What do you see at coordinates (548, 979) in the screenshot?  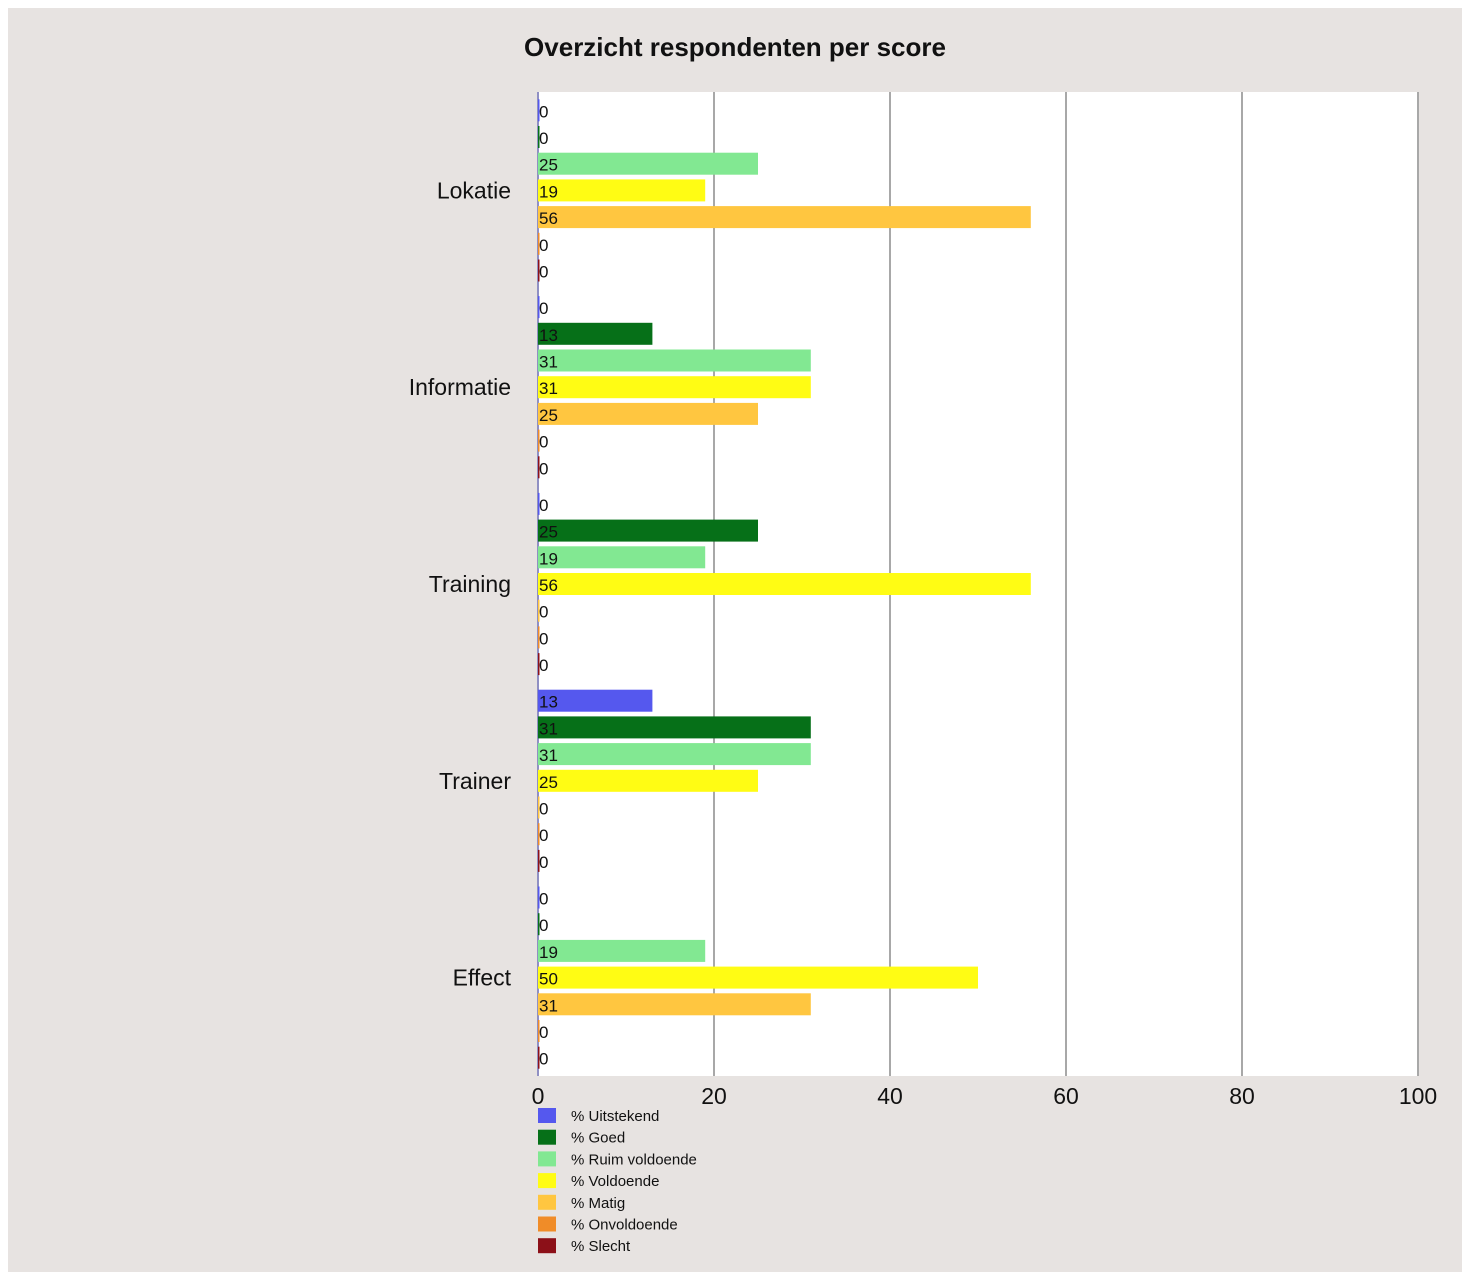 I see `bar-value-label: 50` at bounding box center [548, 979].